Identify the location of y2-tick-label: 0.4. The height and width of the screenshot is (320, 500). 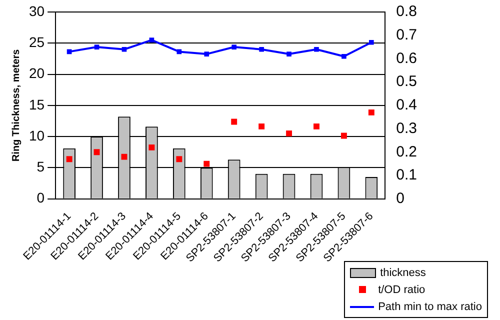
(407, 105).